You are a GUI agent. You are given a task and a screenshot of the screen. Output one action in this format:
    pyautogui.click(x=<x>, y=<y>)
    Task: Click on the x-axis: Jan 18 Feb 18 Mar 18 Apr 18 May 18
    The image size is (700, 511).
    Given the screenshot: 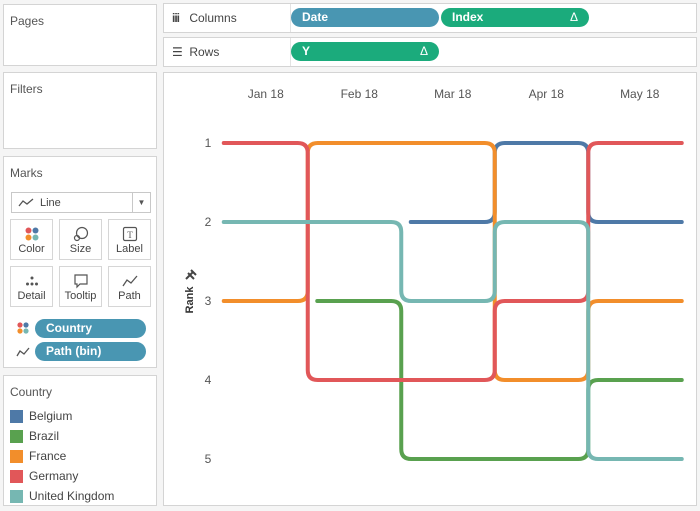 What is the action you would take?
    pyautogui.click(x=454, y=94)
    